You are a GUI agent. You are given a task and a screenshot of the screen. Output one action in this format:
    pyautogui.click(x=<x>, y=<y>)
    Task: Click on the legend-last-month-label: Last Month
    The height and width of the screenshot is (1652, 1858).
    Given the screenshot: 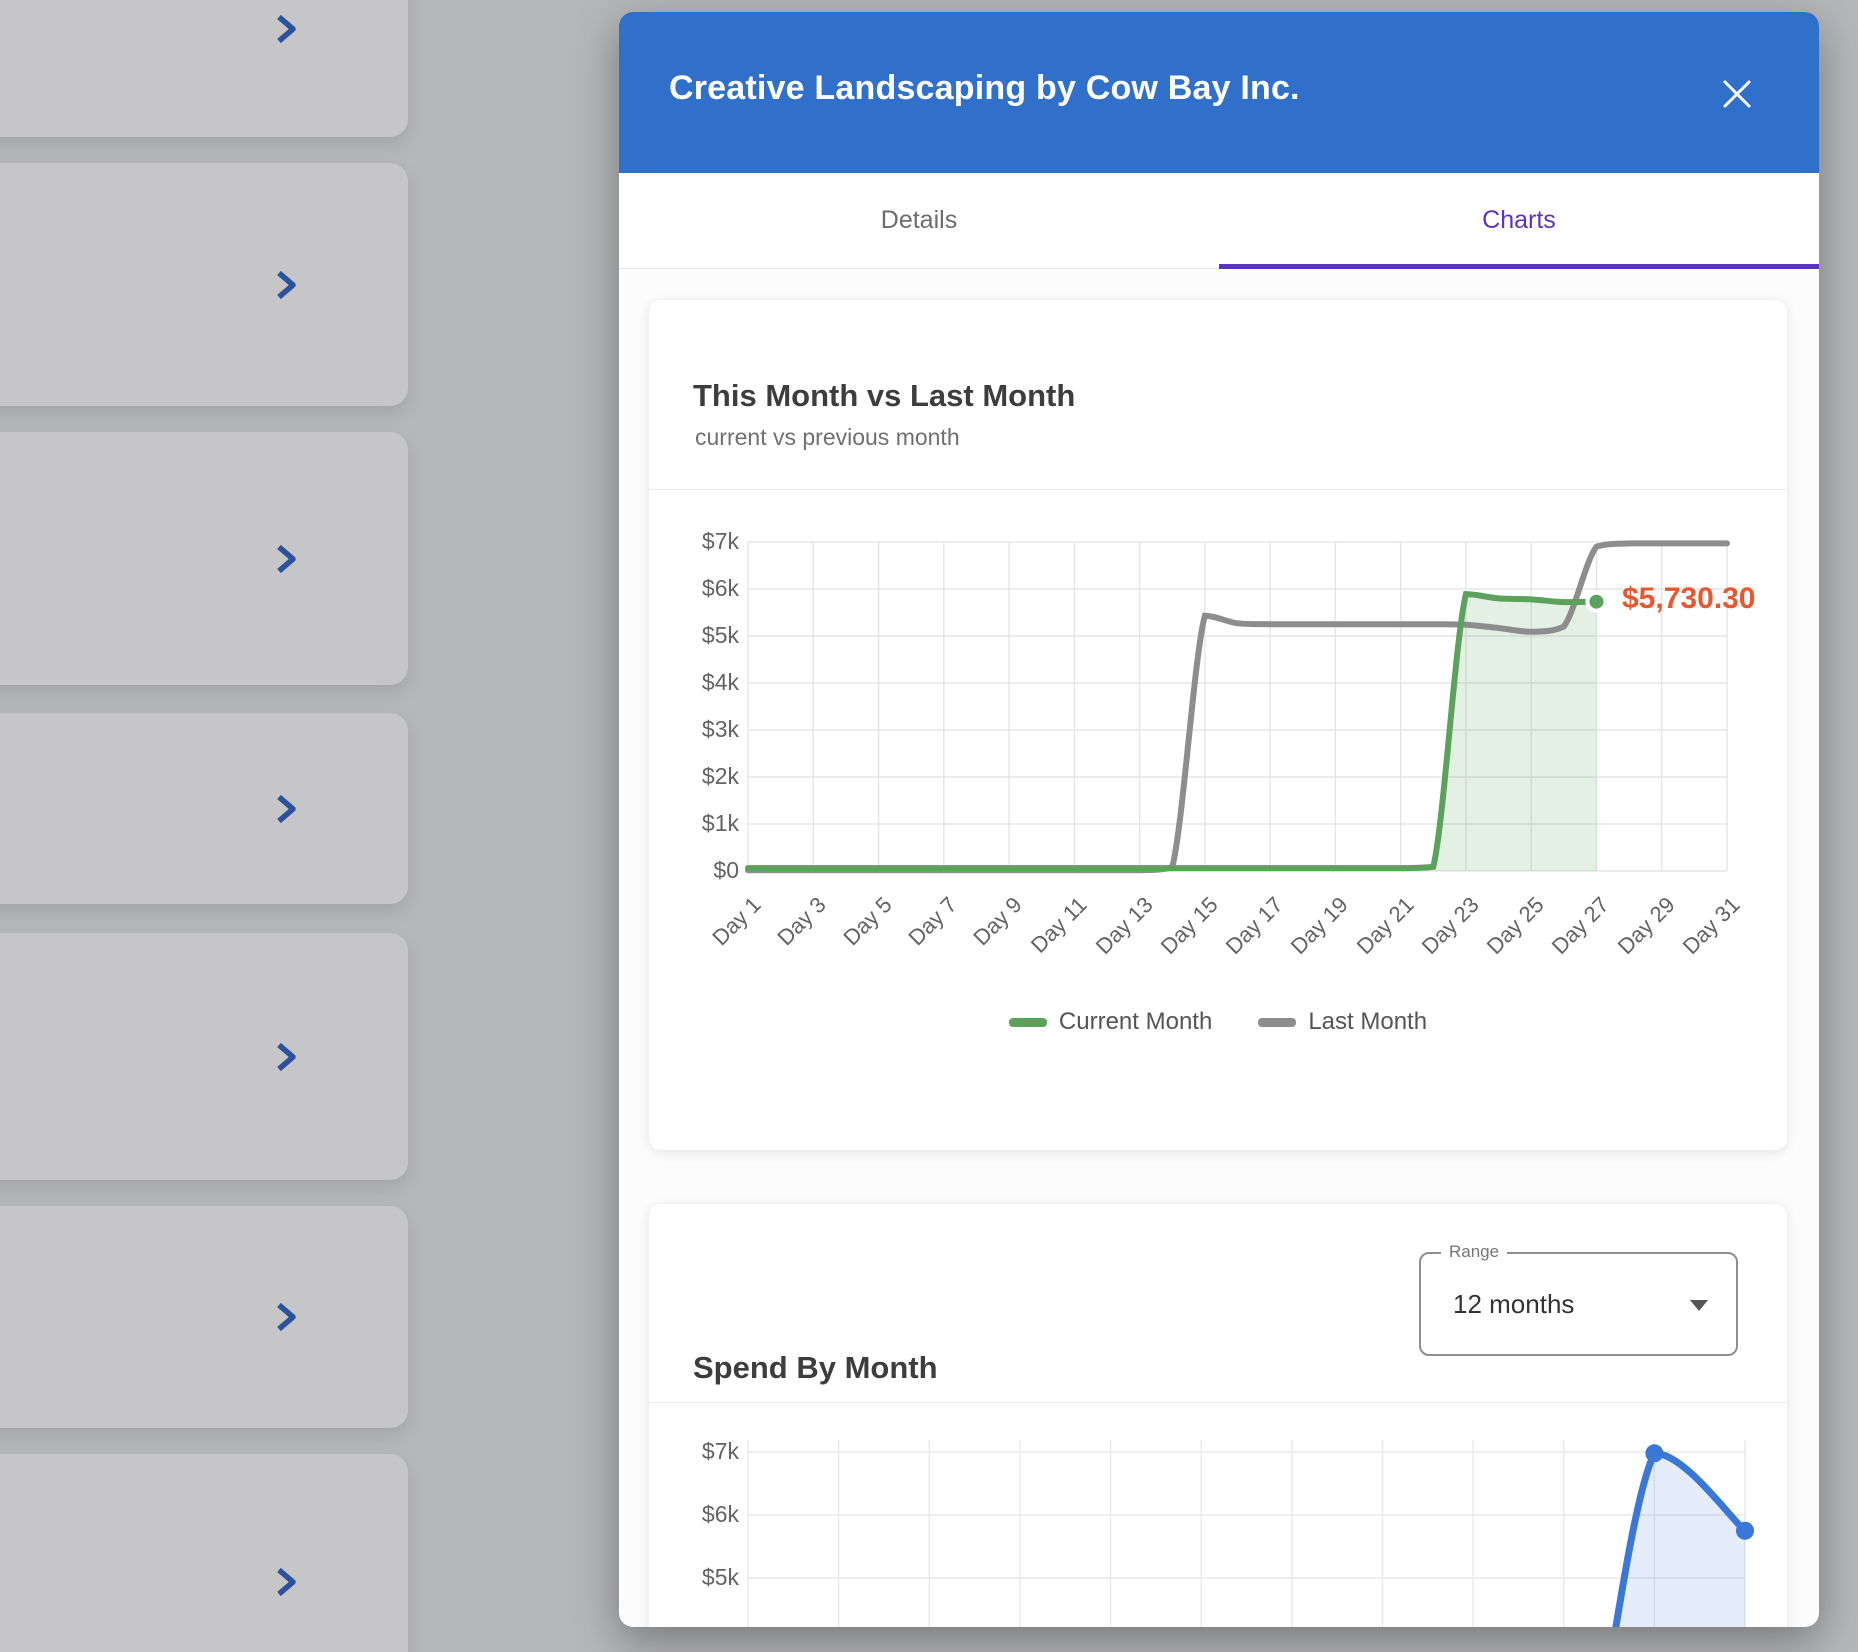 What is the action you would take?
    pyautogui.click(x=1368, y=1021)
    